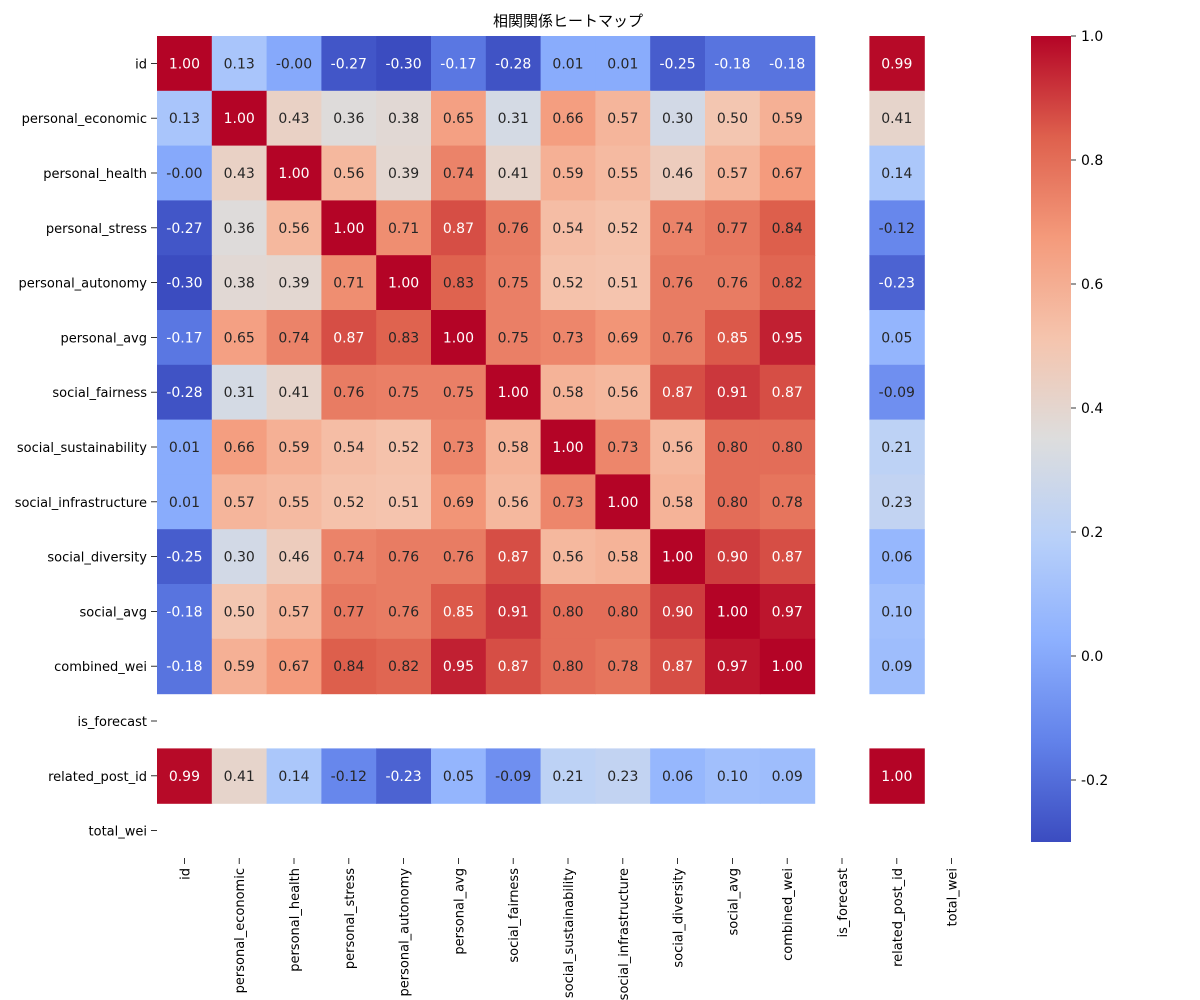 Image resolution: width=1200 pixels, height=1000 pixels. I want to click on heatmap-cell-personal_stress-social_infrastructure, so click(623, 228).